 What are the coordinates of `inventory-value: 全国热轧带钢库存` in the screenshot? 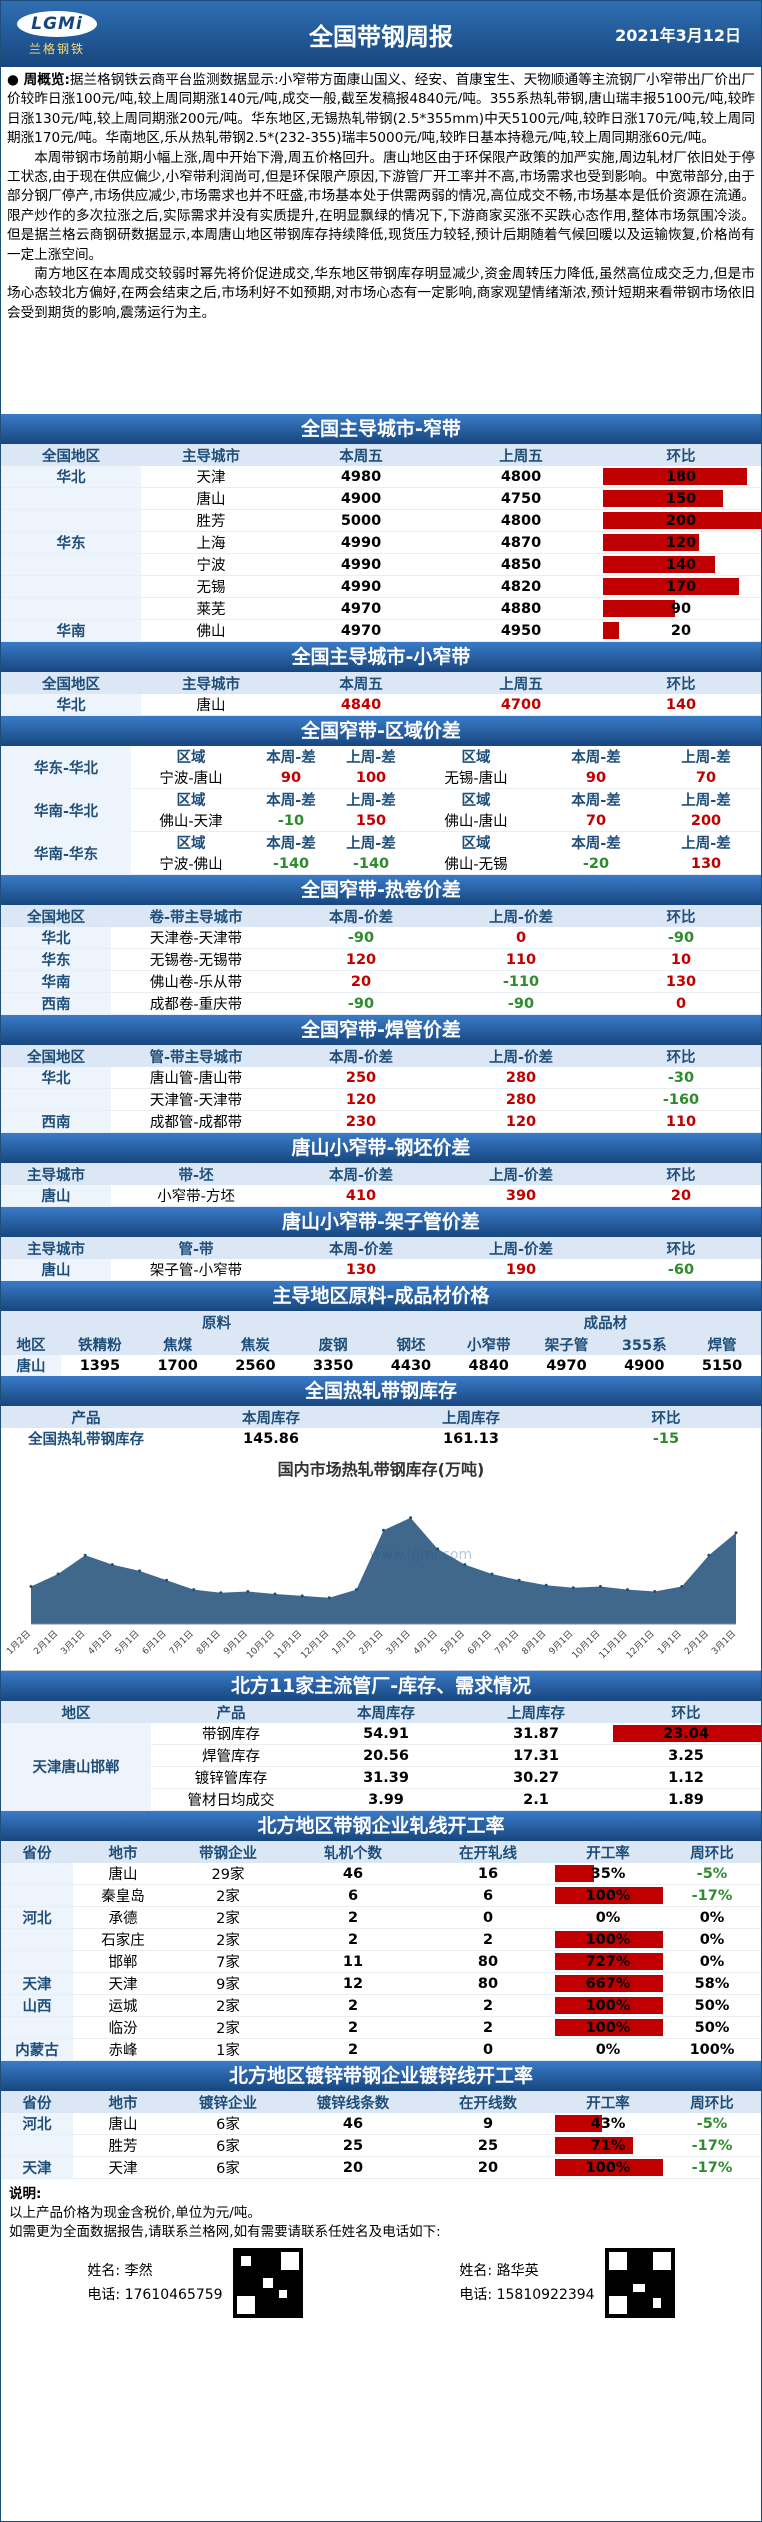 It's located at (86, 1440).